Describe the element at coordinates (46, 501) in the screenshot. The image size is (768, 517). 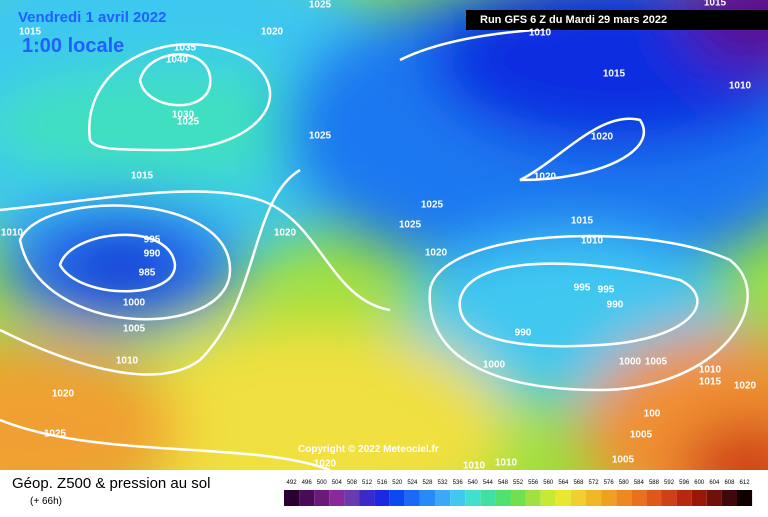
I see `footer-lead: (+ 66h)` at that location.